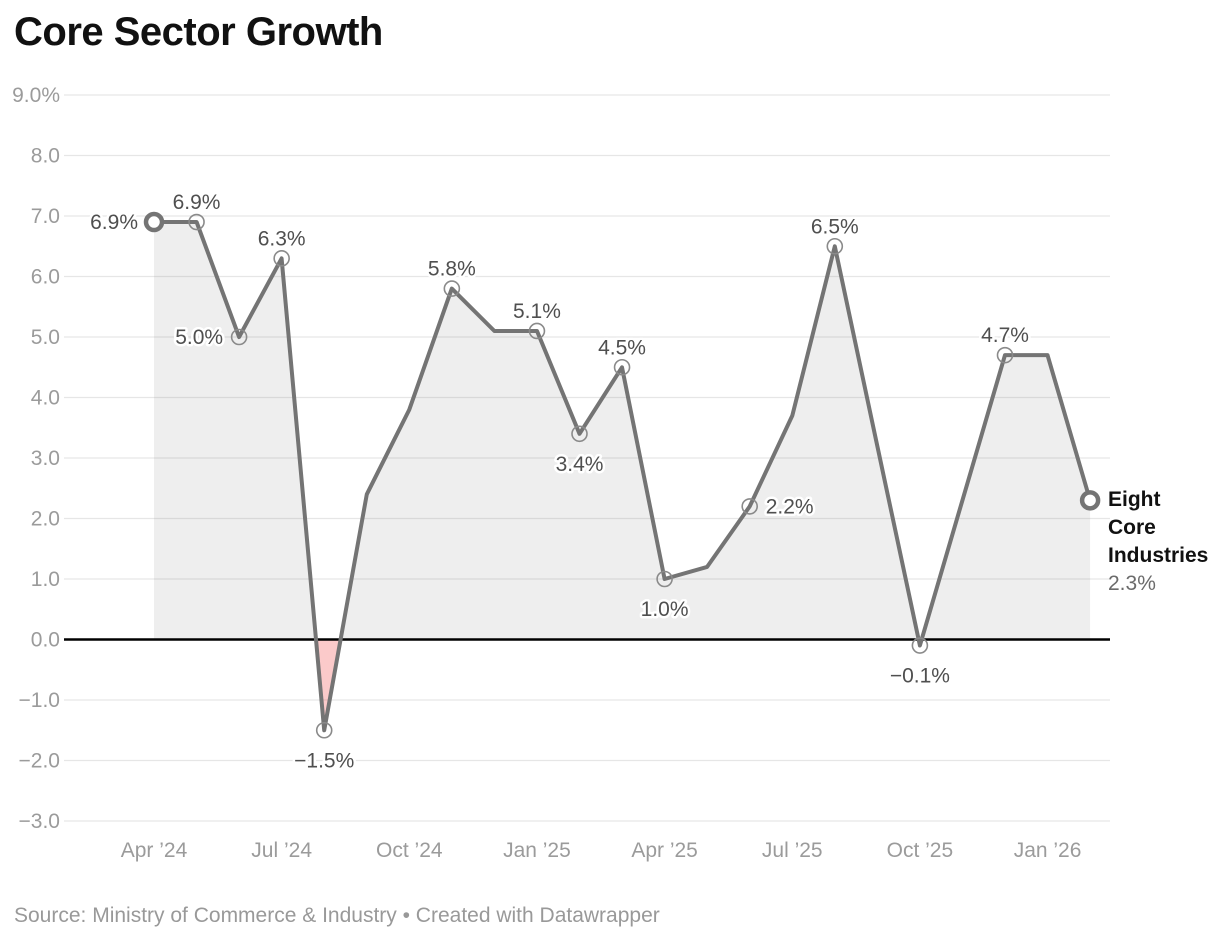 Image resolution: width=1220 pixels, height=940 pixels. What do you see at coordinates (664, 850) in the screenshot?
I see `x-tick-label: Apr ’25` at bounding box center [664, 850].